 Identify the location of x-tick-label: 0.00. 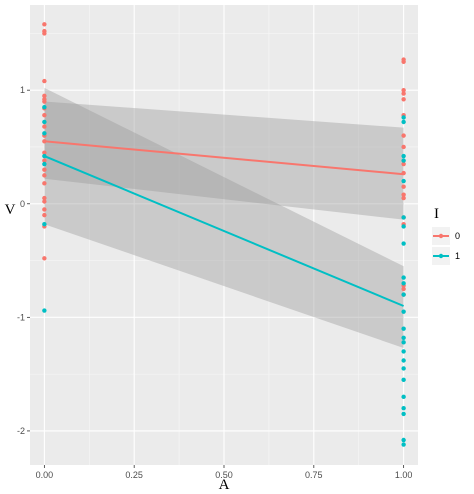
(45, 475).